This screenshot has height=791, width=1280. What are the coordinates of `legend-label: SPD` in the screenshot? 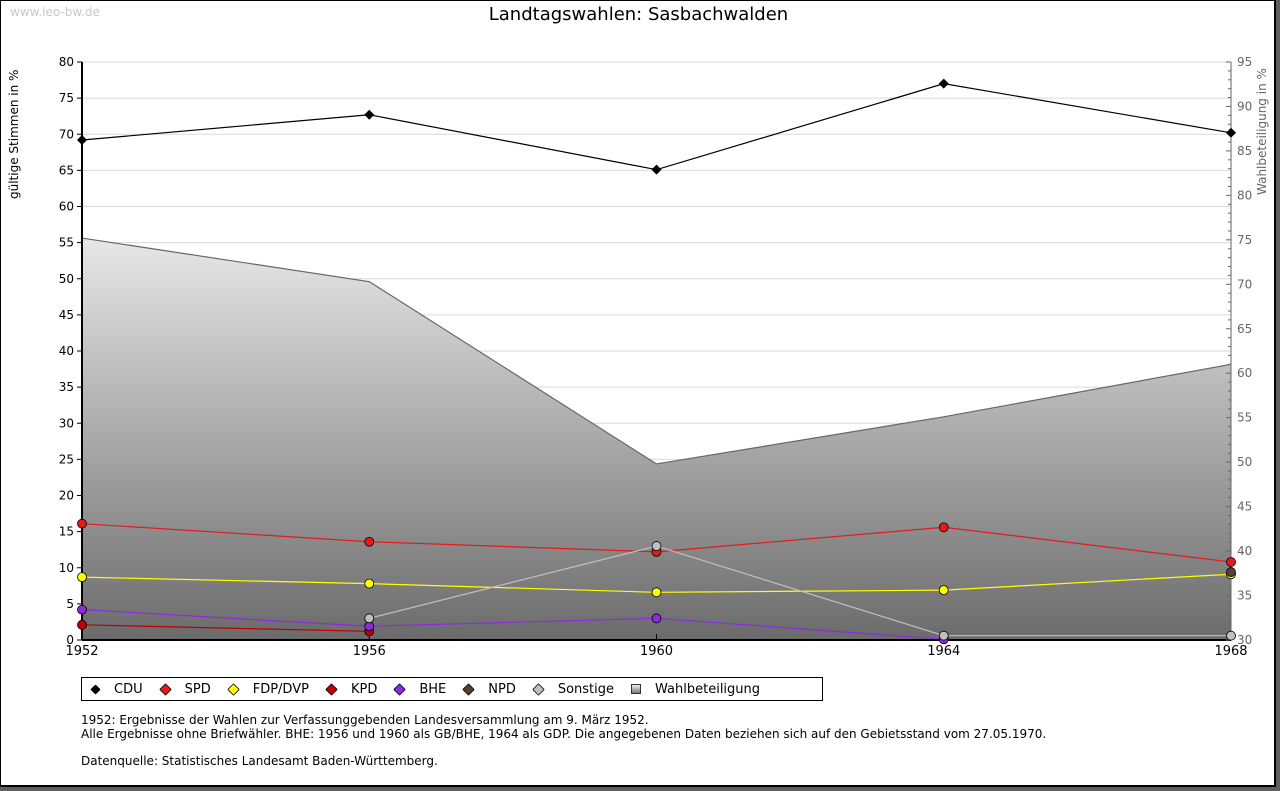 It's located at (197, 689).